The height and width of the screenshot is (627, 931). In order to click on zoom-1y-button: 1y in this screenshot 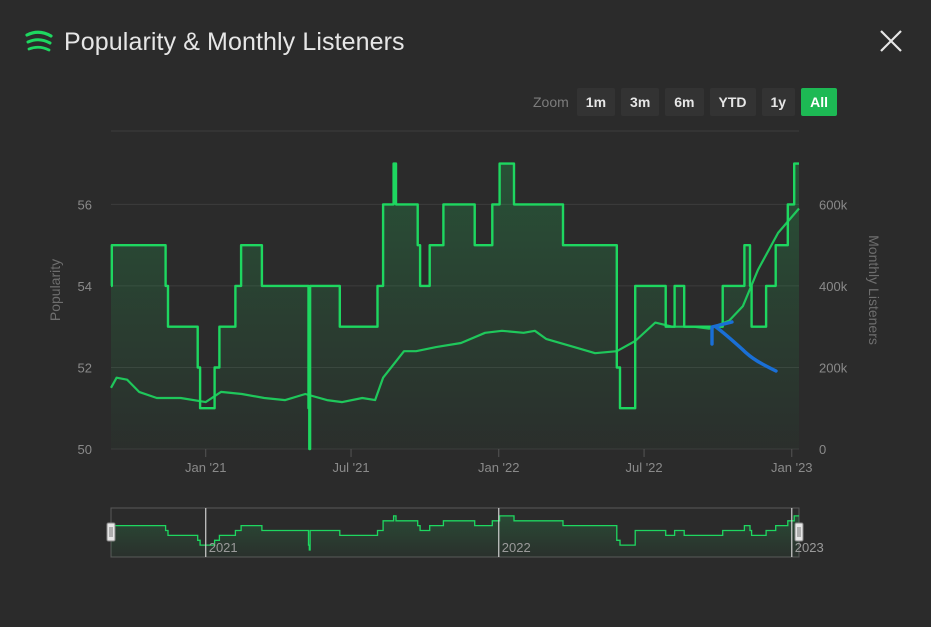, I will do `click(778, 102)`.